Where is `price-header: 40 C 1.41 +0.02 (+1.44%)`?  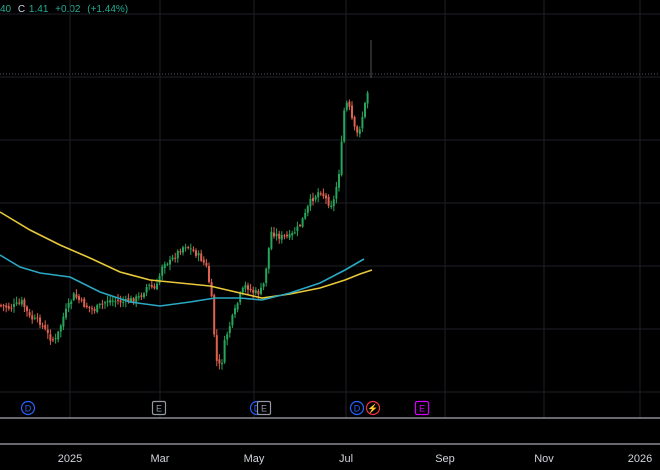 price-header: 40 C 1.41 +0.02 (+1.44%) is located at coordinates (66, 9).